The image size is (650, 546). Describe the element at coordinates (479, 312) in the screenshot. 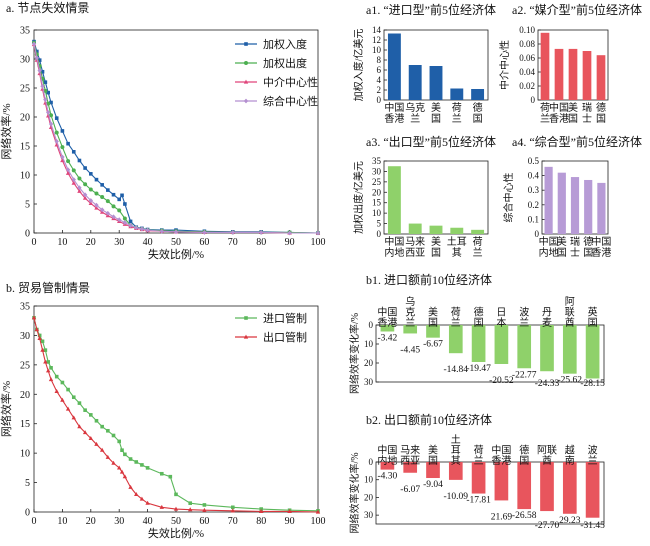

I see `category-label: 德` at that location.